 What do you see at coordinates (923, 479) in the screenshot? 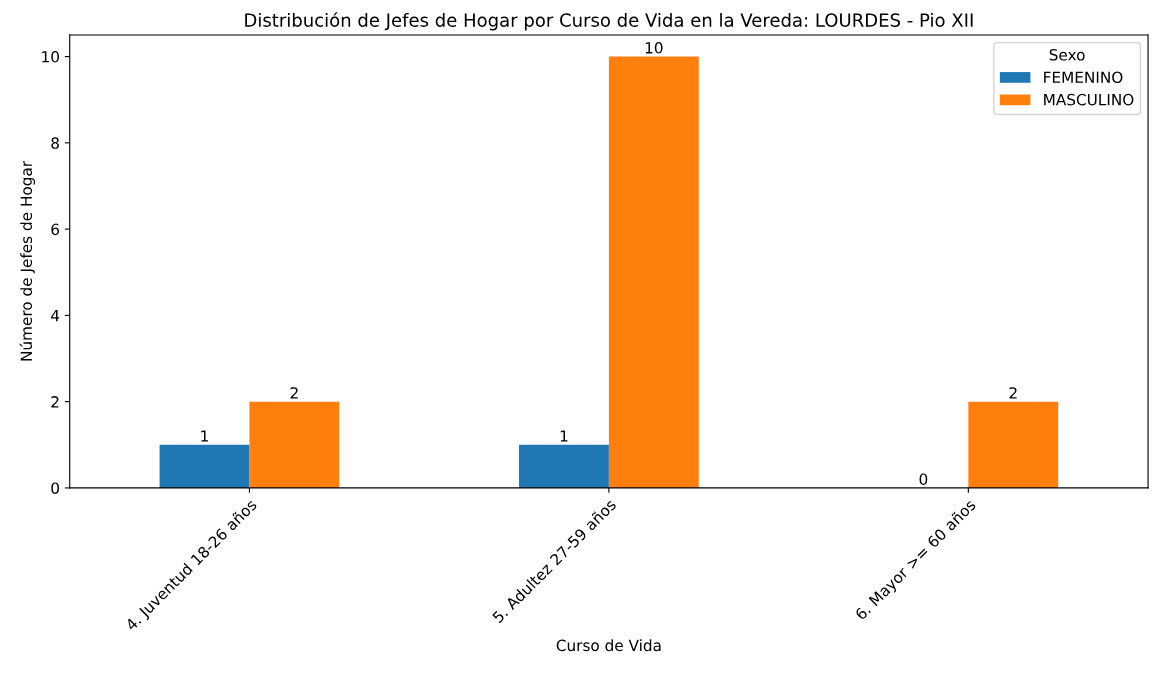
I see `data-label: 0` at bounding box center [923, 479].